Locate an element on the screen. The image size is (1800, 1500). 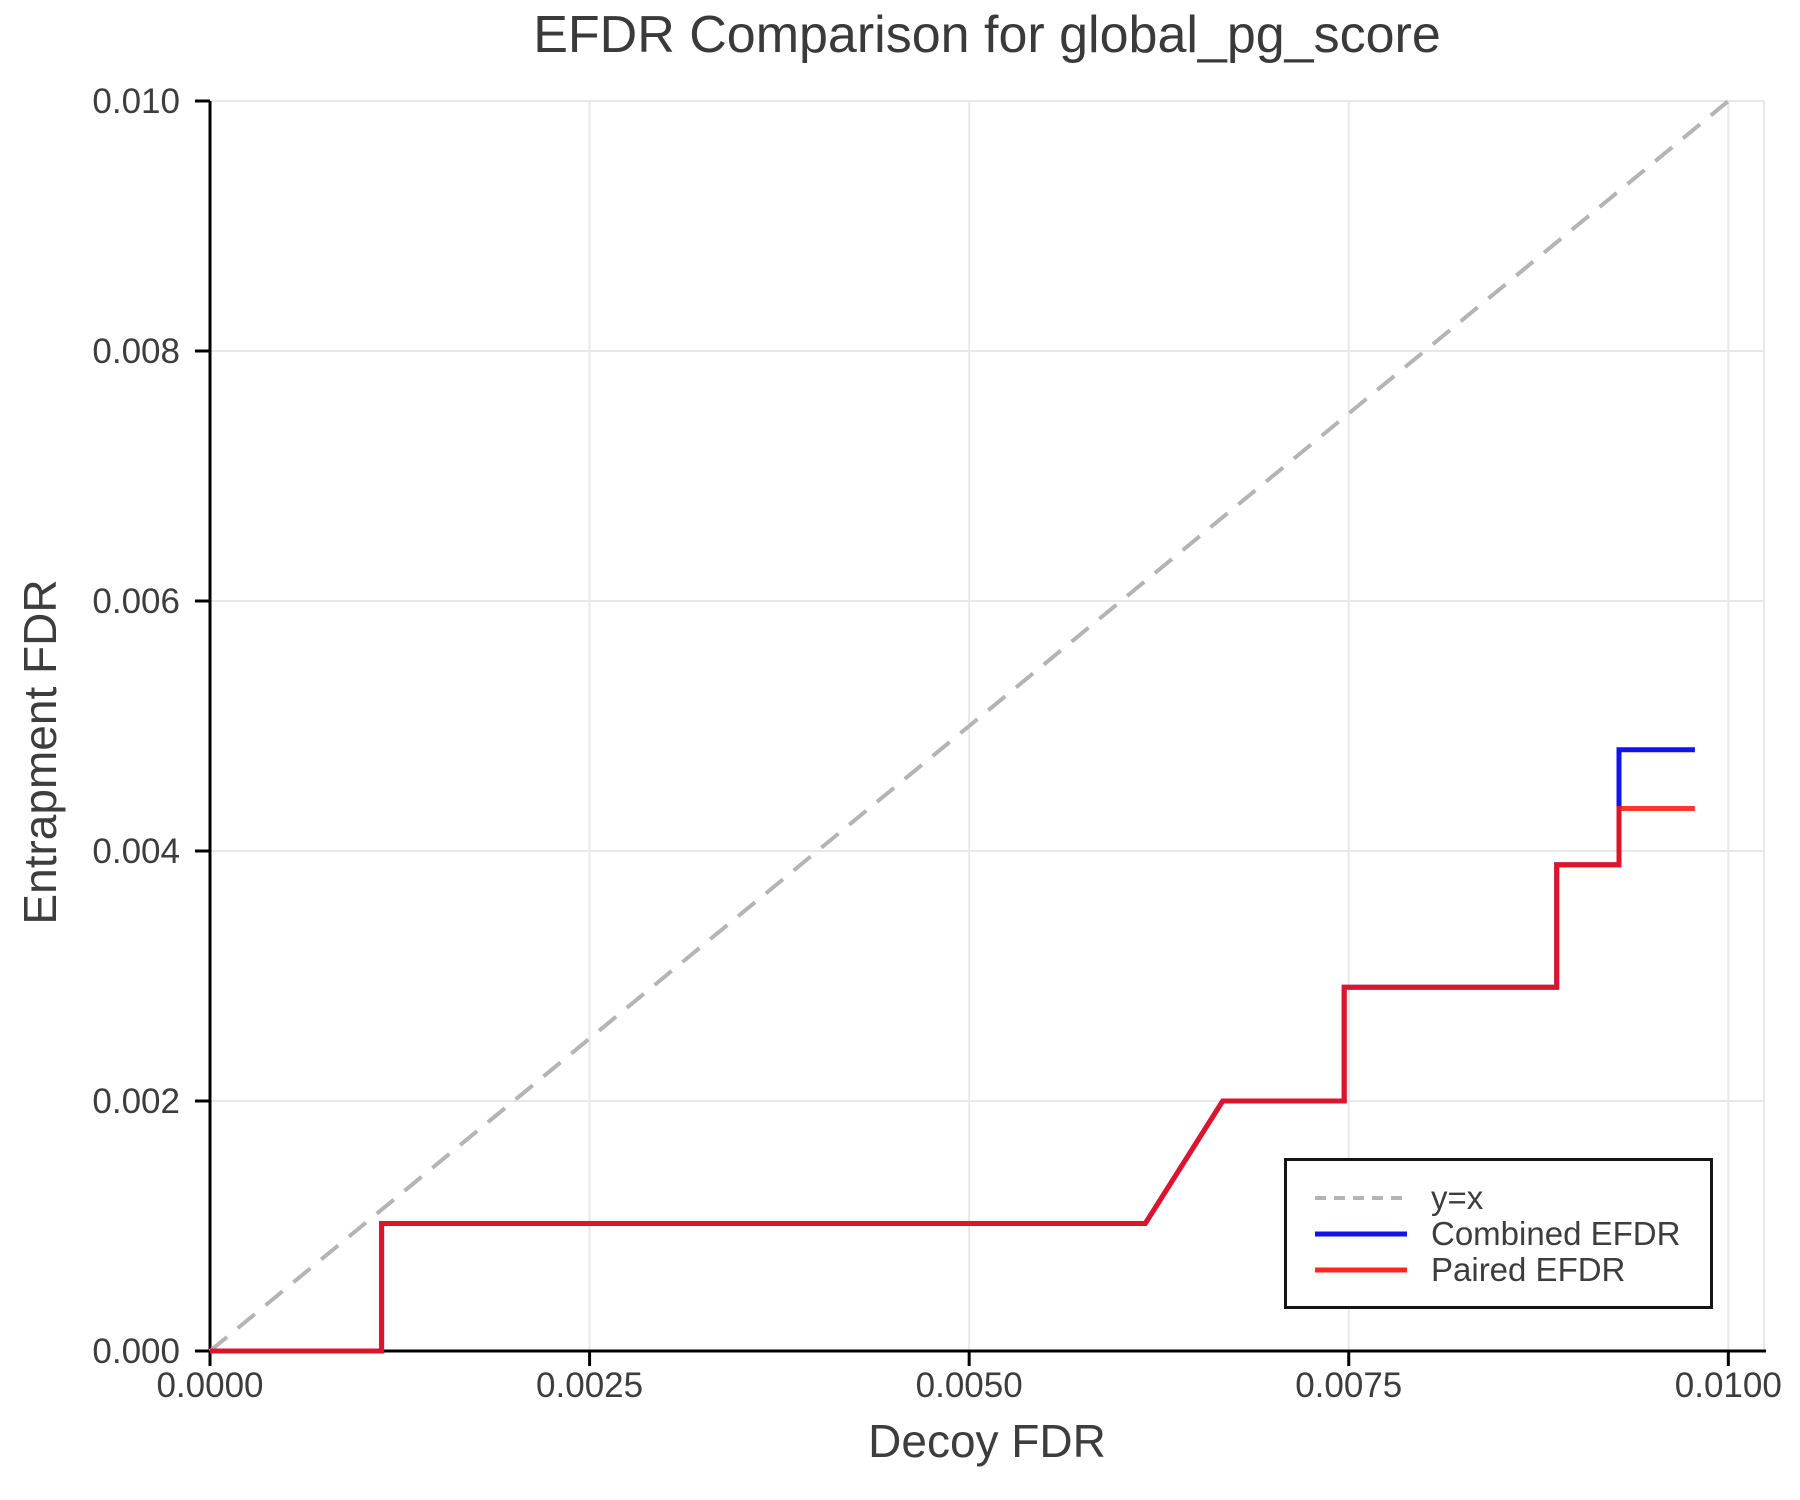
y-tick-label: 0.008 is located at coordinates (136, 351).